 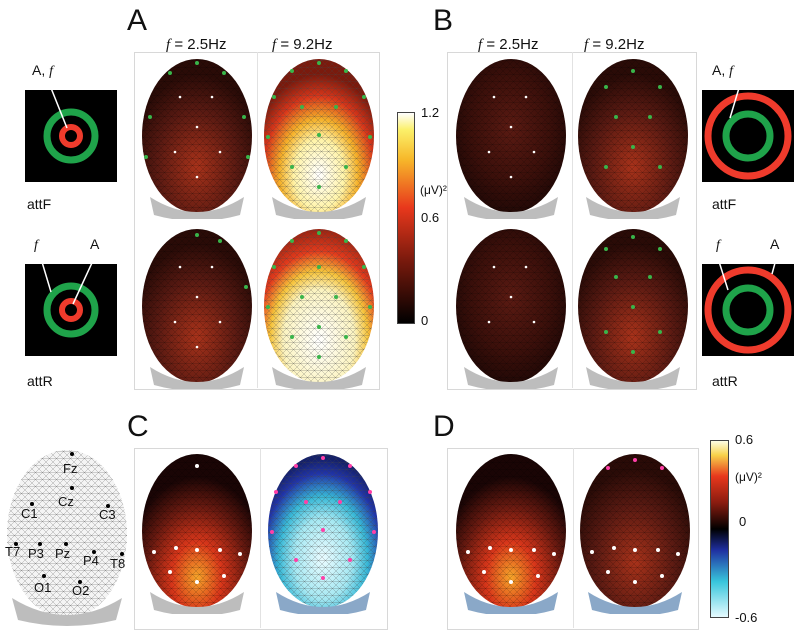 I want to click on stimulus-b-attf, so click(x=748, y=136).